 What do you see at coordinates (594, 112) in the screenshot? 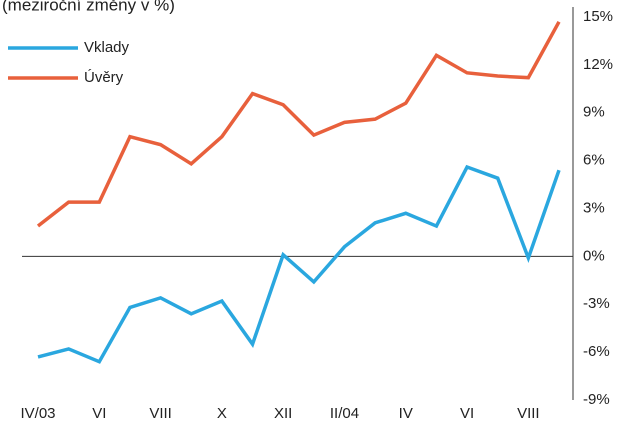
I see `y-tick-label: 9%` at bounding box center [594, 112].